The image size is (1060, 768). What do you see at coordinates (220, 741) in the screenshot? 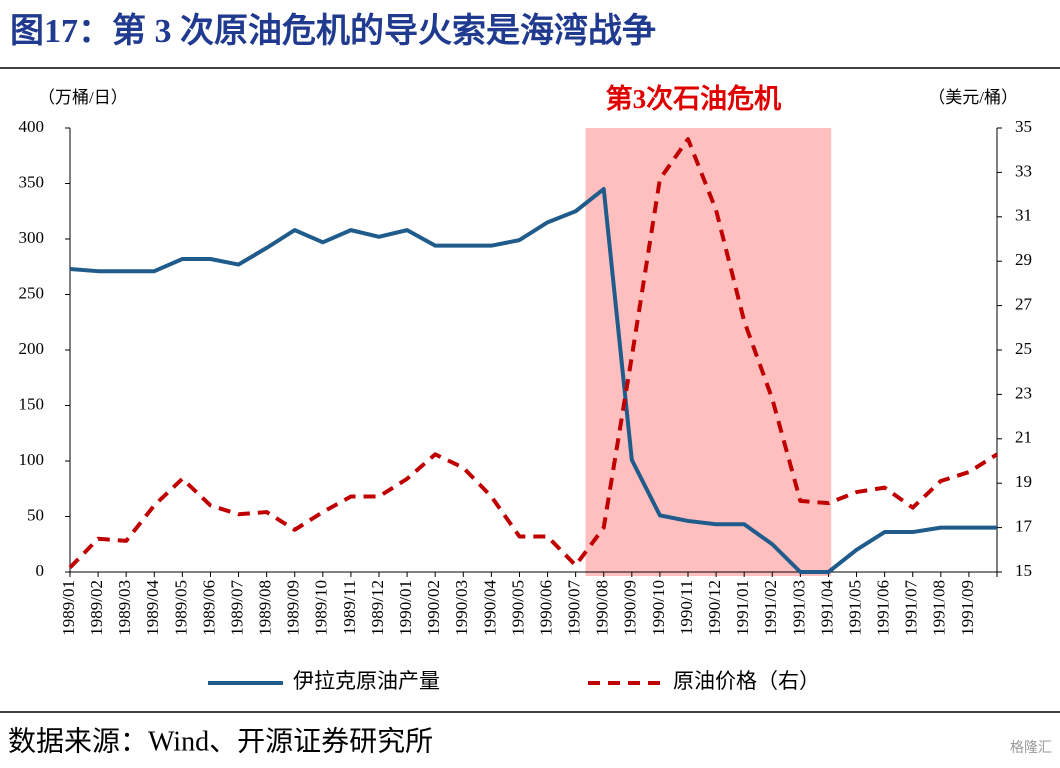
I see `source: 数据来源：Wind、开源证券研究所` at bounding box center [220, 741].